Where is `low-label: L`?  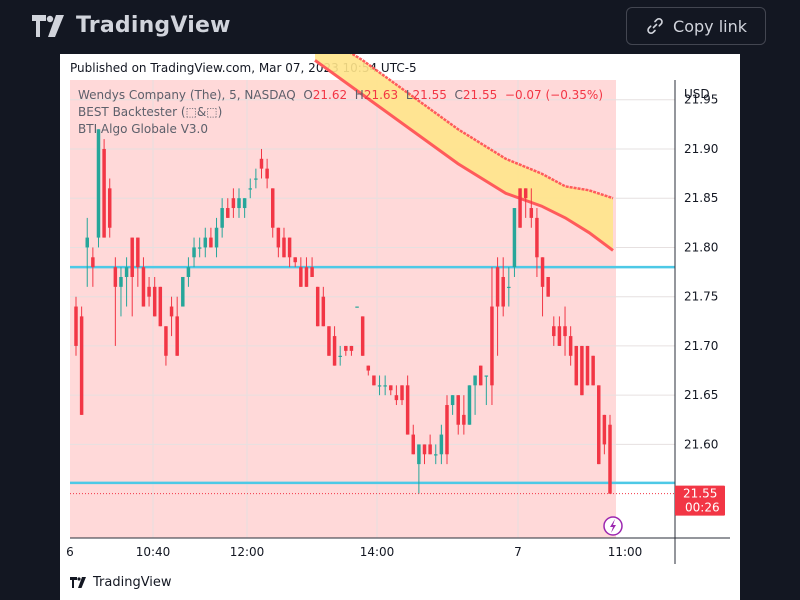 low-label: L is located at coordinates (409, 95).